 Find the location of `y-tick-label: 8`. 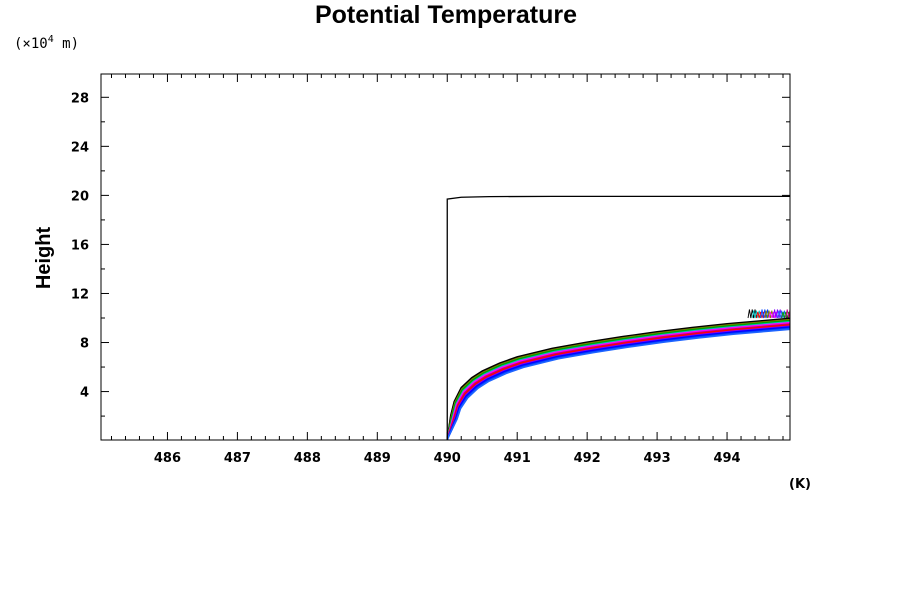

y-tick-label: 8 is located at coordinates (84, 344).